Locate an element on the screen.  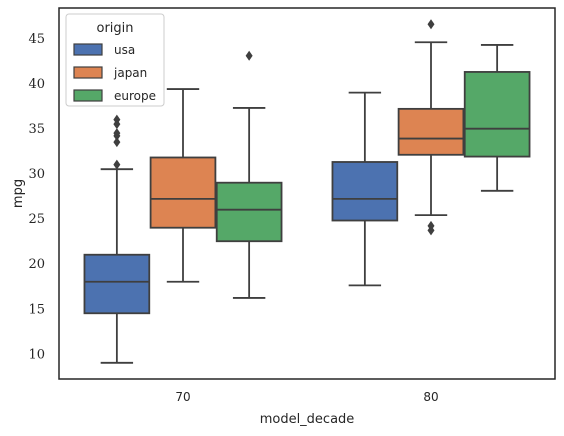
legend-label-usa: usa is located at coordinates (124, 50).